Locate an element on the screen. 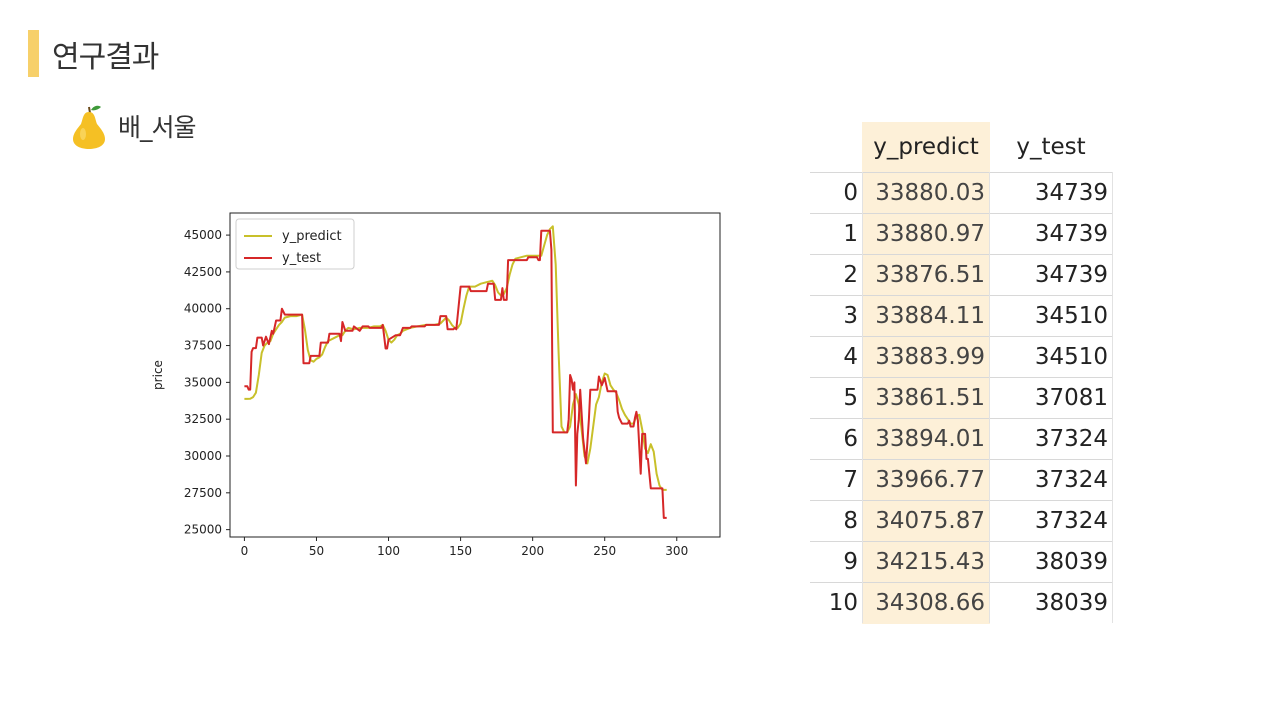  row-index: 9 is located at coordinates (836, 562).